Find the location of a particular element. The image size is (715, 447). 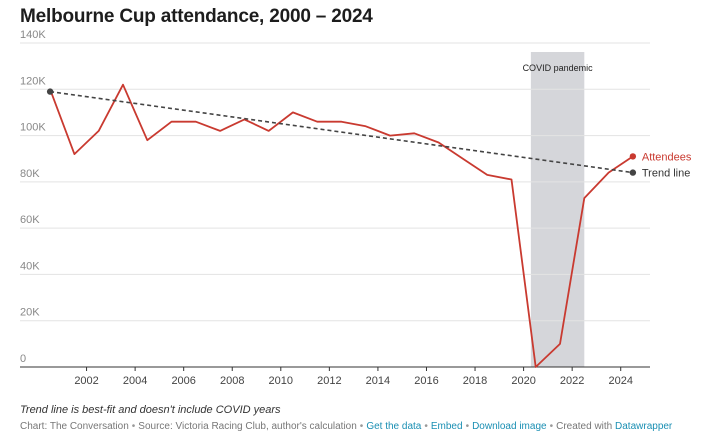

embed-link: Embed is located at coordinates (446, 426).